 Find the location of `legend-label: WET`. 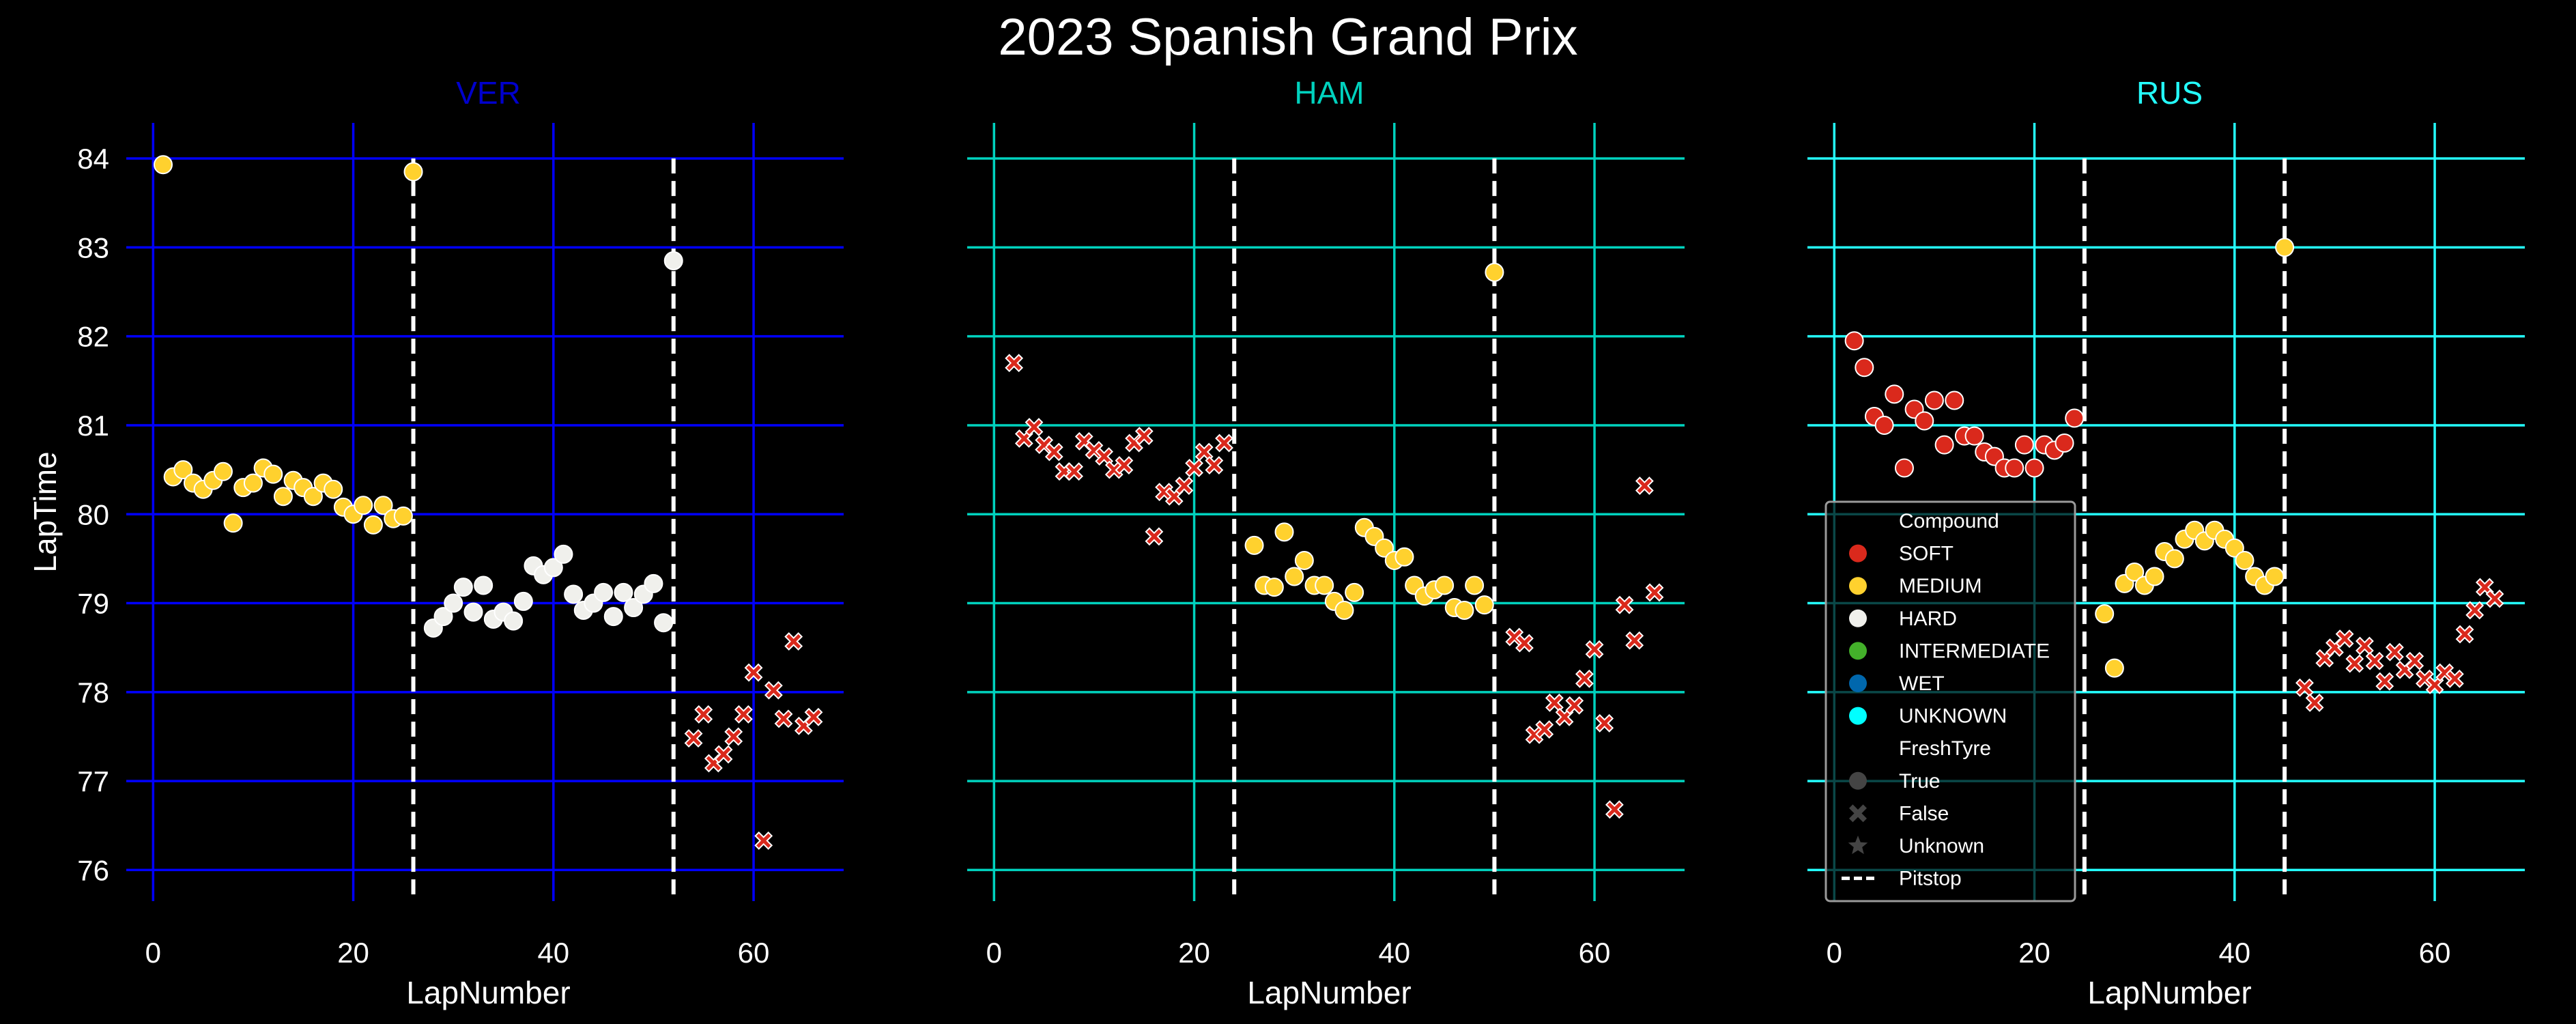

legend-label: WET is located at coordinates (1922, 683).